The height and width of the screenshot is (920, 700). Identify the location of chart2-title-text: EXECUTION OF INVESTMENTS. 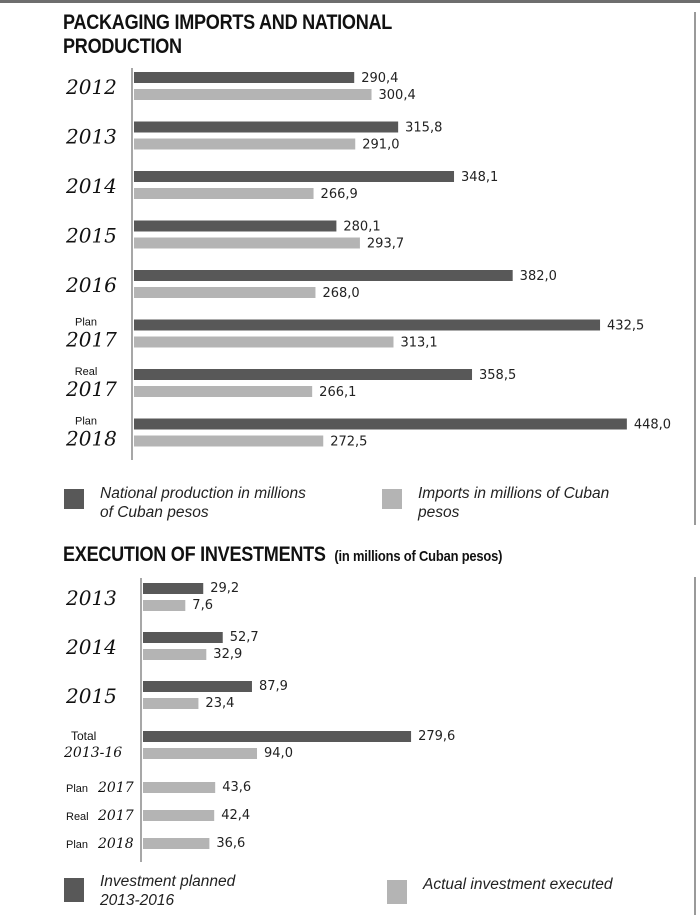
(194, 554).